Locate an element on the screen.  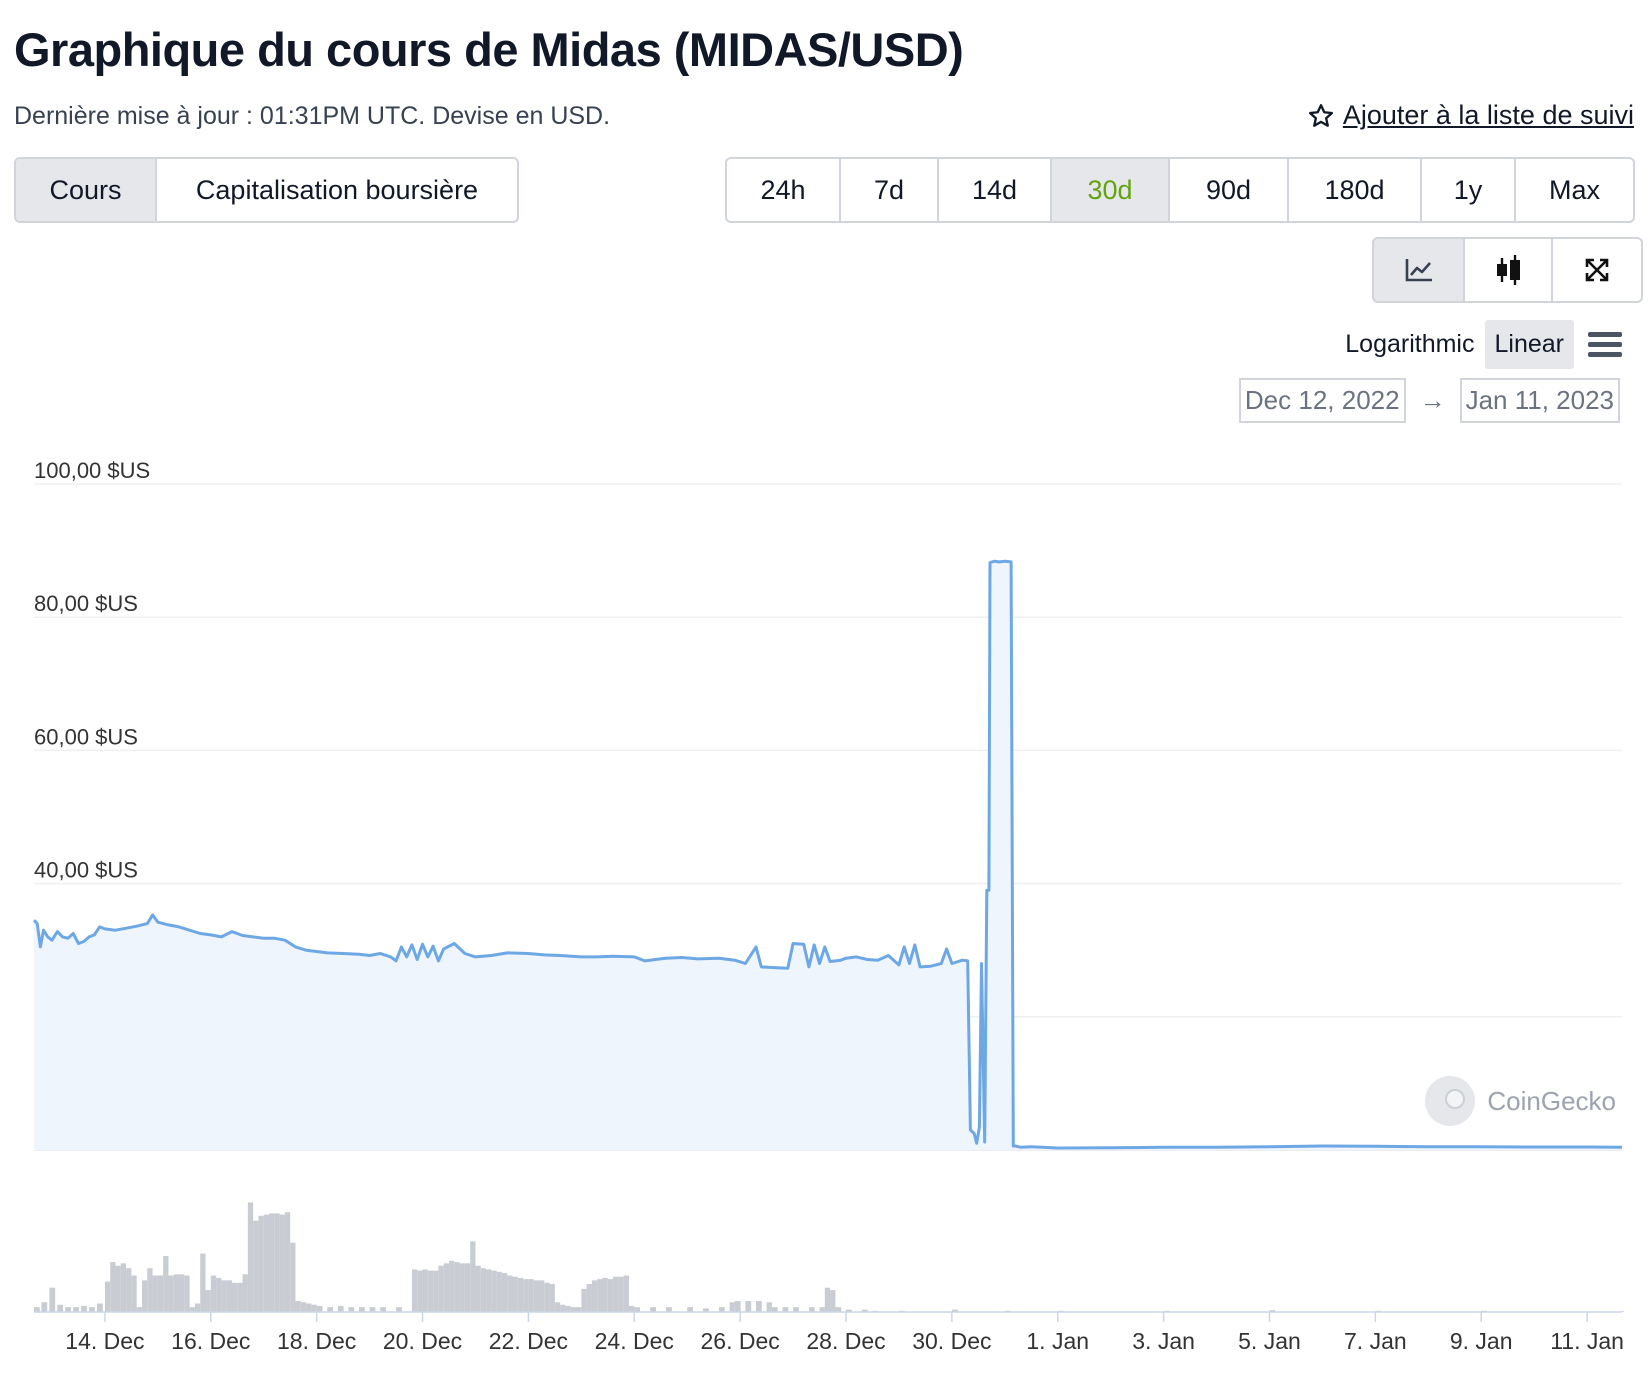
watchlist-label: Ajouter à la liste de suivi is located at coordinates (1488, 115).